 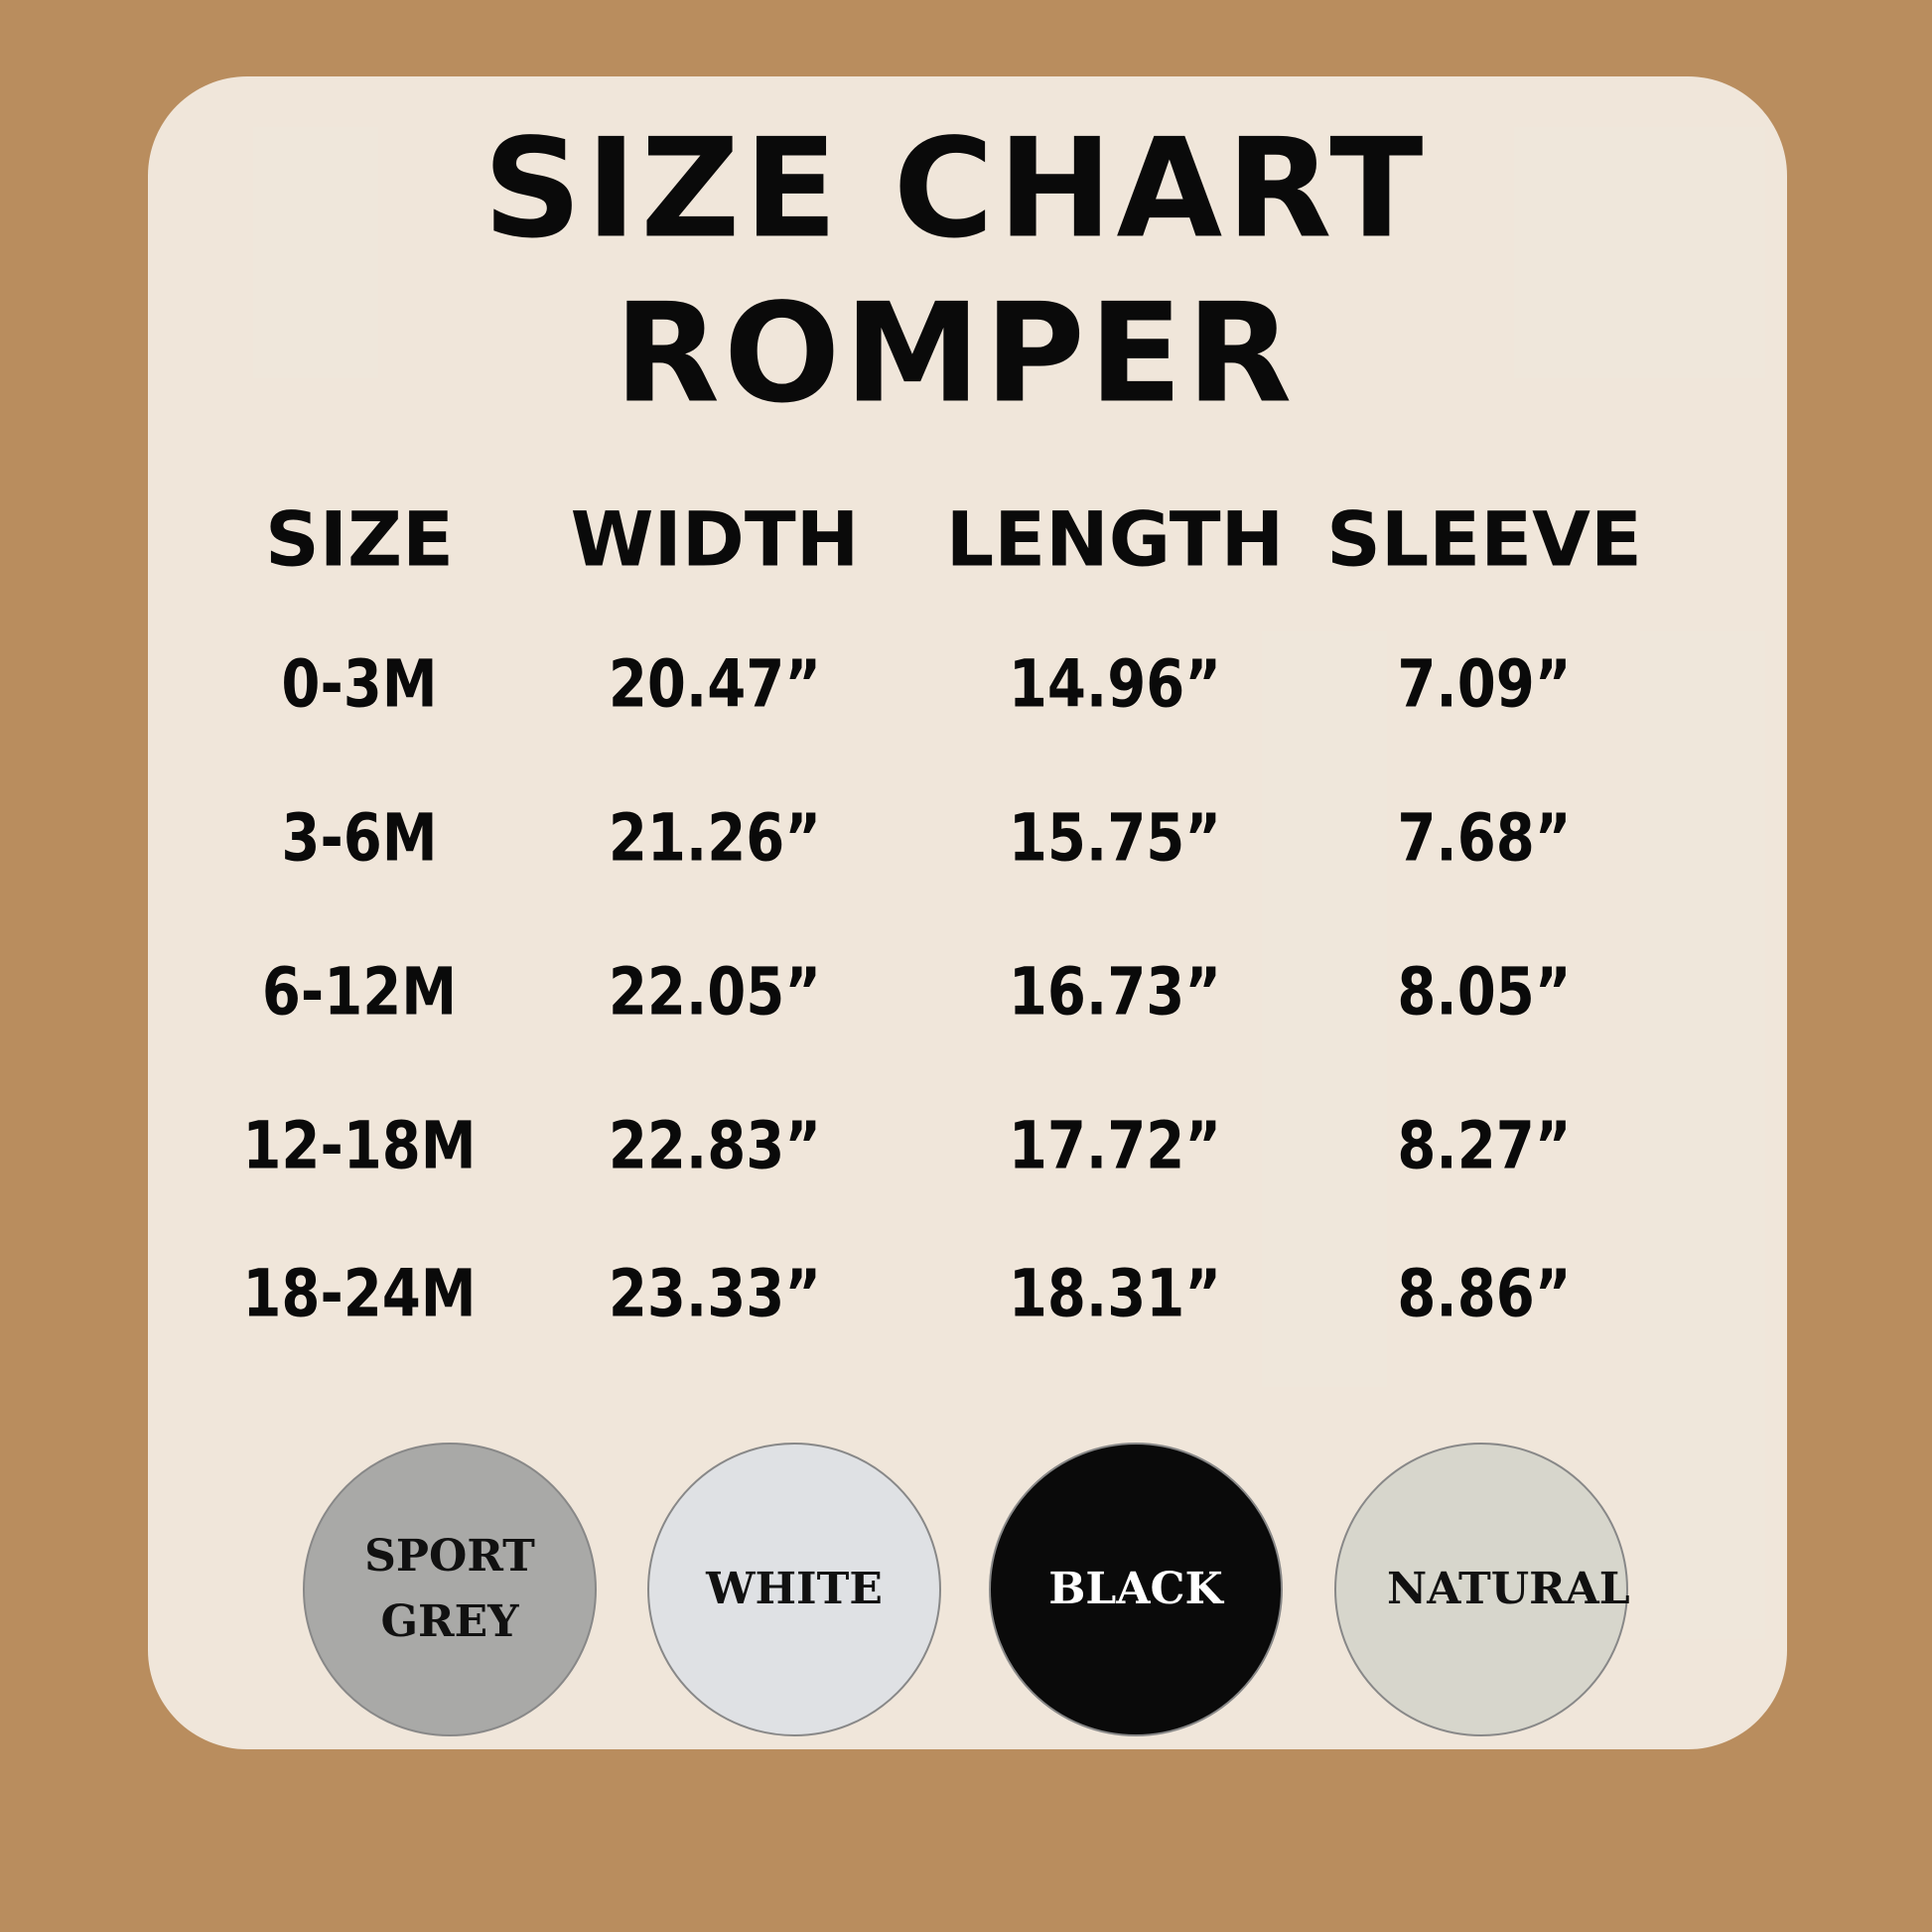 I want to click on swatch-label: SPORT GREY, so click(x=450, y=1589).